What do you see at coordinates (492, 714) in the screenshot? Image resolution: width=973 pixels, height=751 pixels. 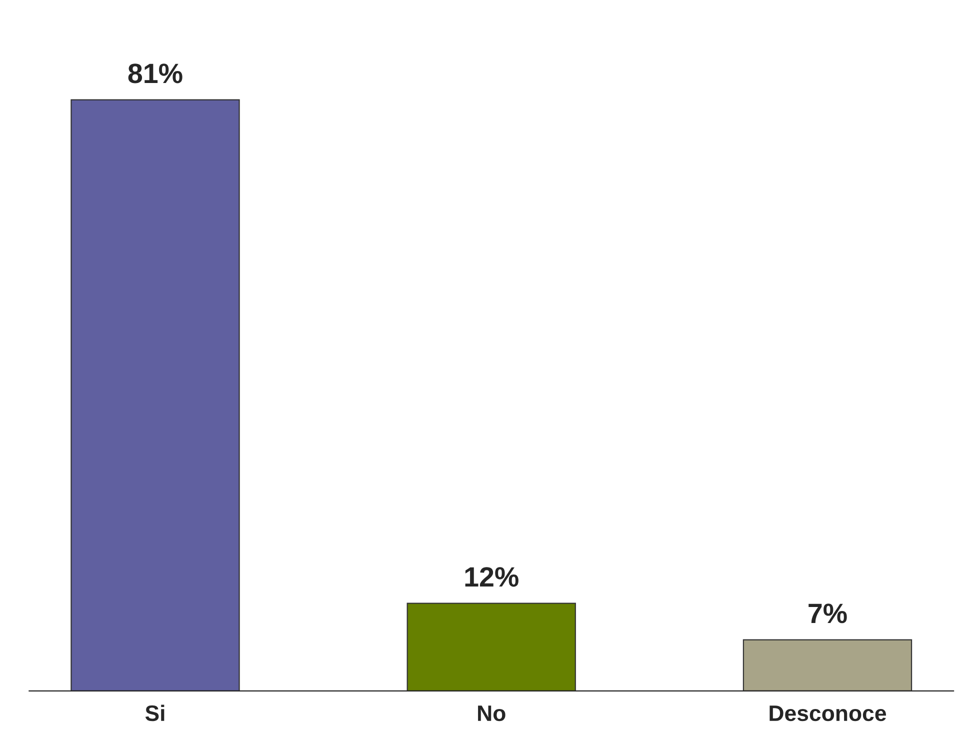 I see `x-tick-label: No` at bounding box center [492, 714].